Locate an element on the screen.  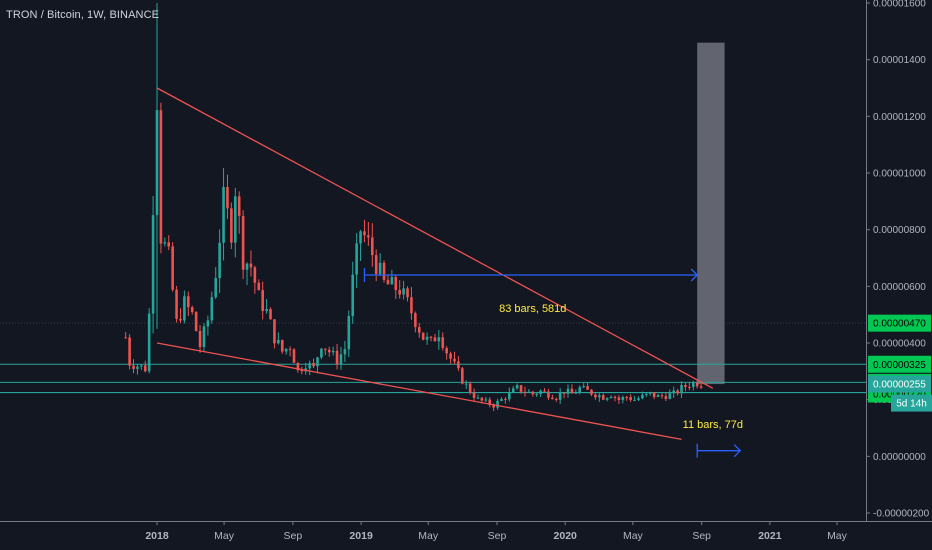
last-price-label: 0.00000255 is located at coordinates (899, 385).